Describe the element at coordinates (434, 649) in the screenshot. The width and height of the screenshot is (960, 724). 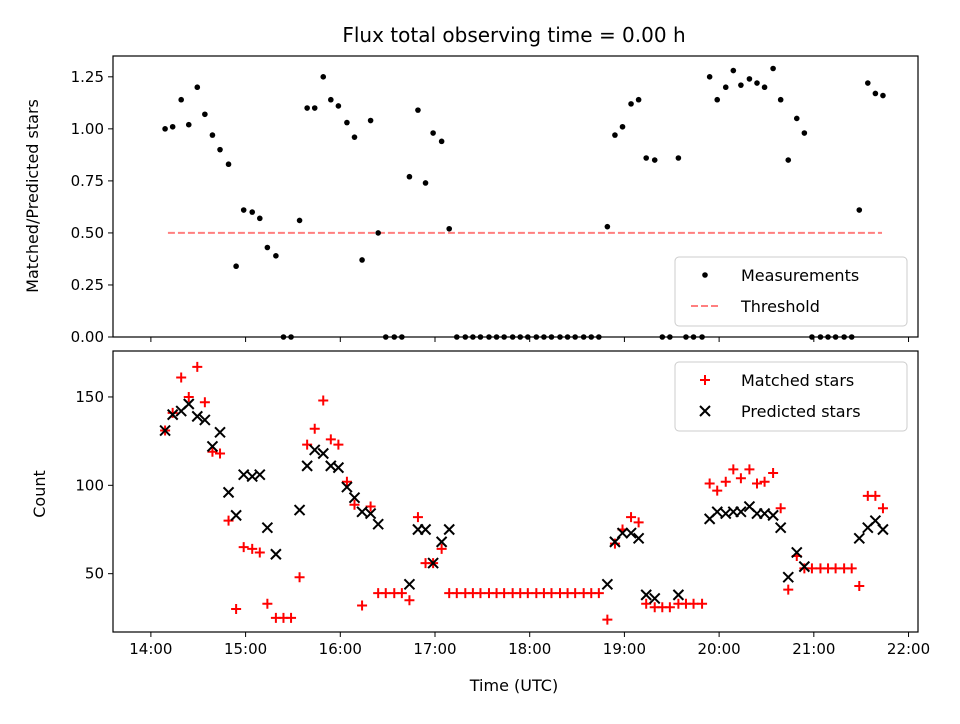
I see `bottom-x-tick-label: 17:00` at that location.